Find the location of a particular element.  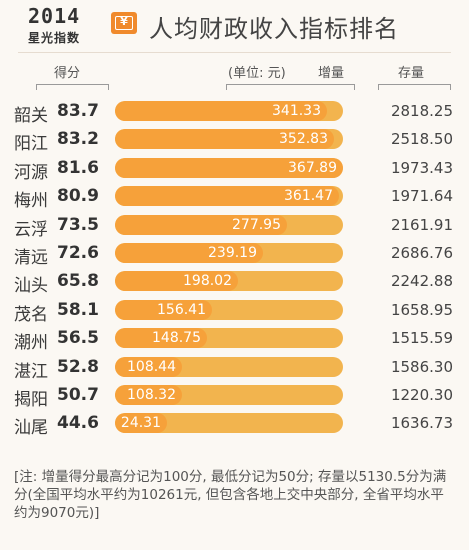

city-label: 湛江 is located at coordinates (31, 371).